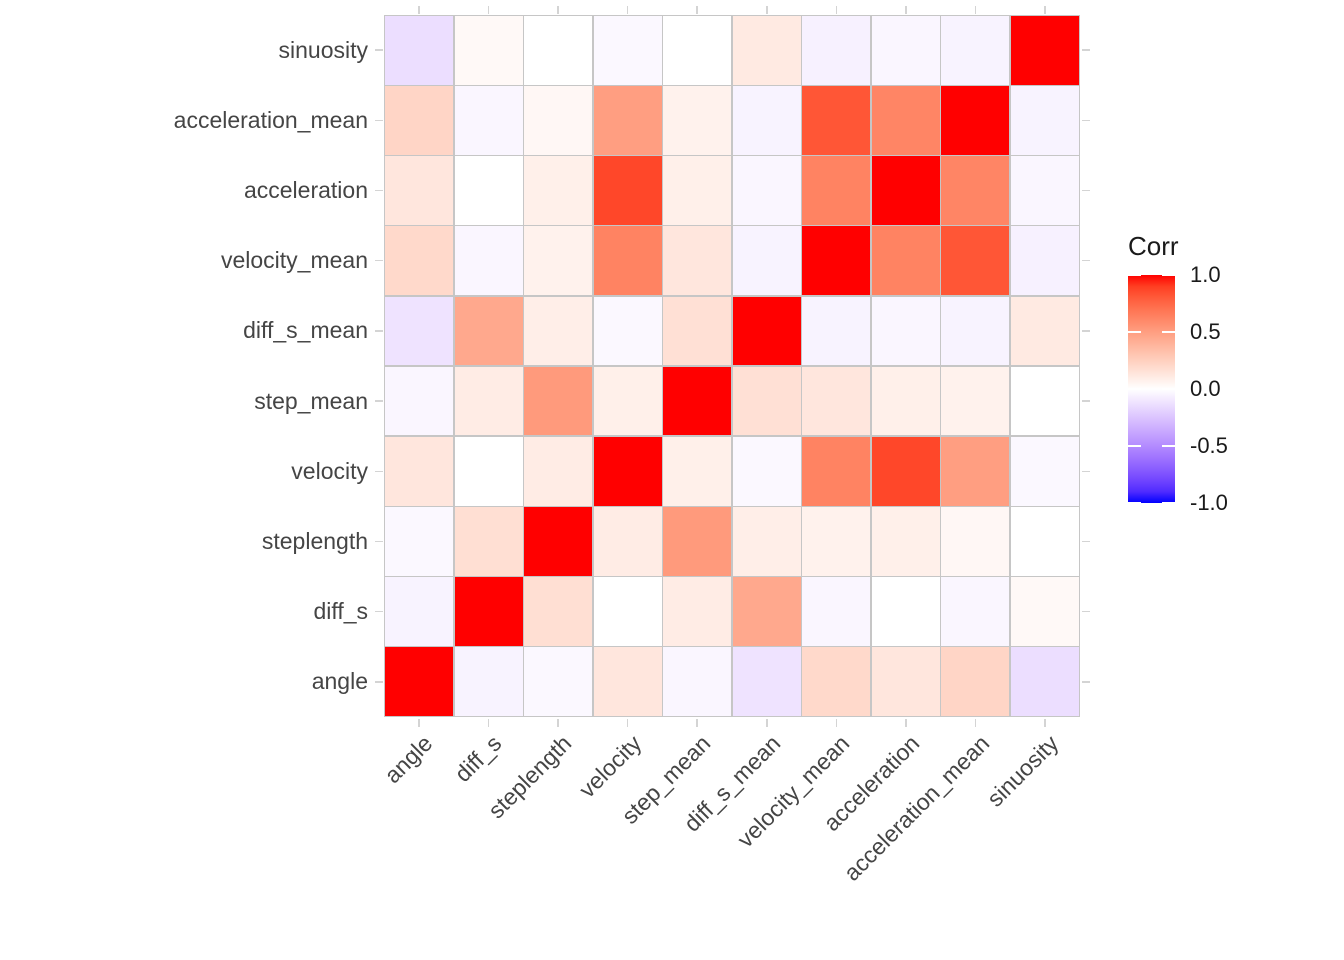 The image size is (1344, 960). Describe the element at coordinates (340, 611) in the screenshot. I see `y-axis-label: diff_s` at that location.